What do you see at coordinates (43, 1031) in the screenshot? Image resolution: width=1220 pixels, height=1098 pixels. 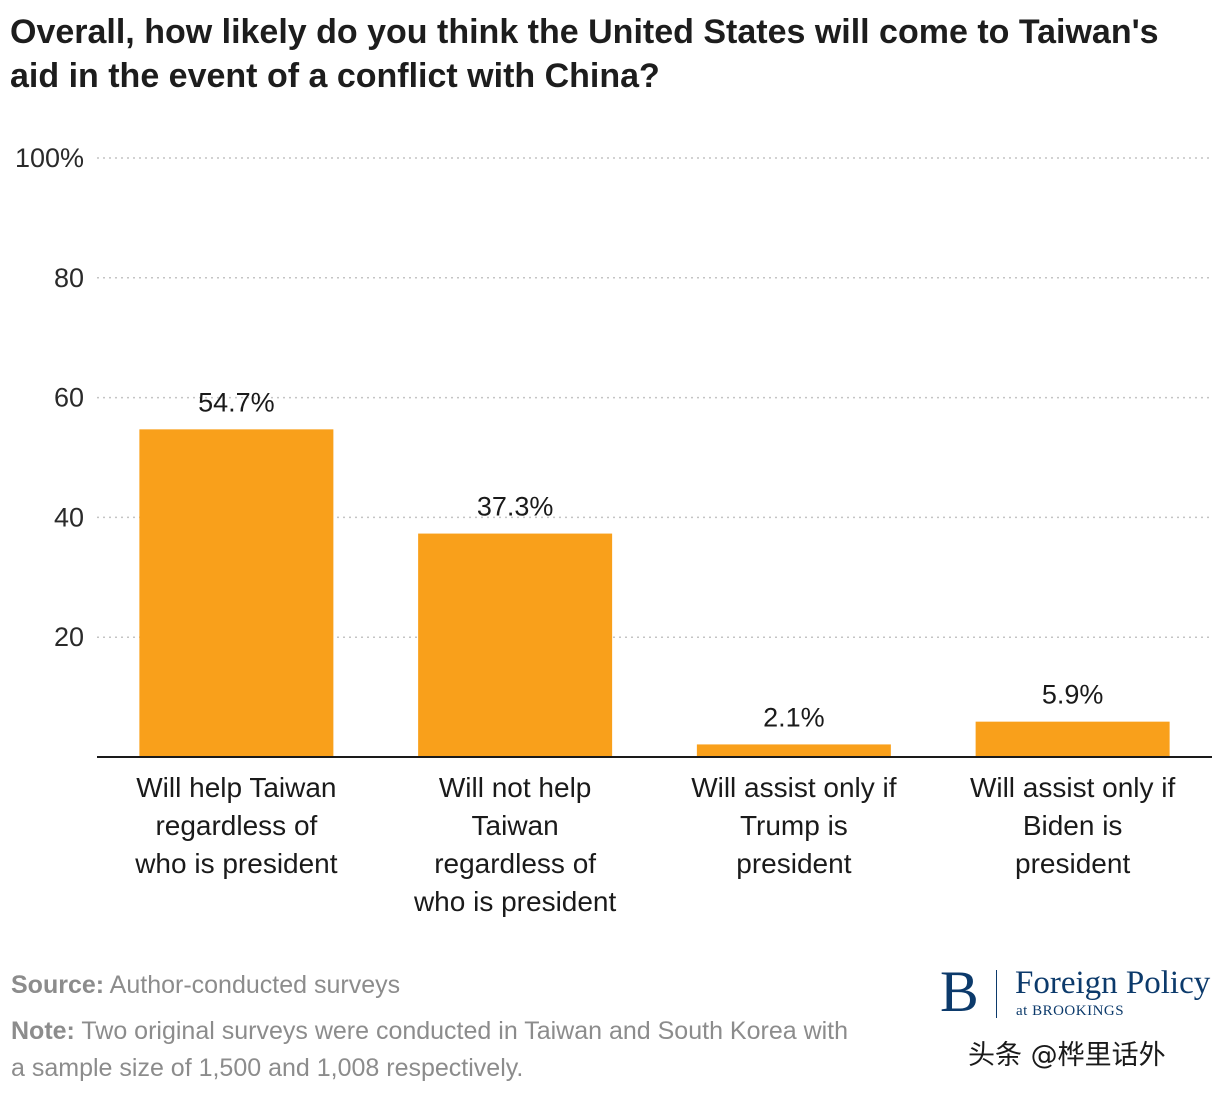 I see `note-label: Note:` at bounding box center [43, 1031].